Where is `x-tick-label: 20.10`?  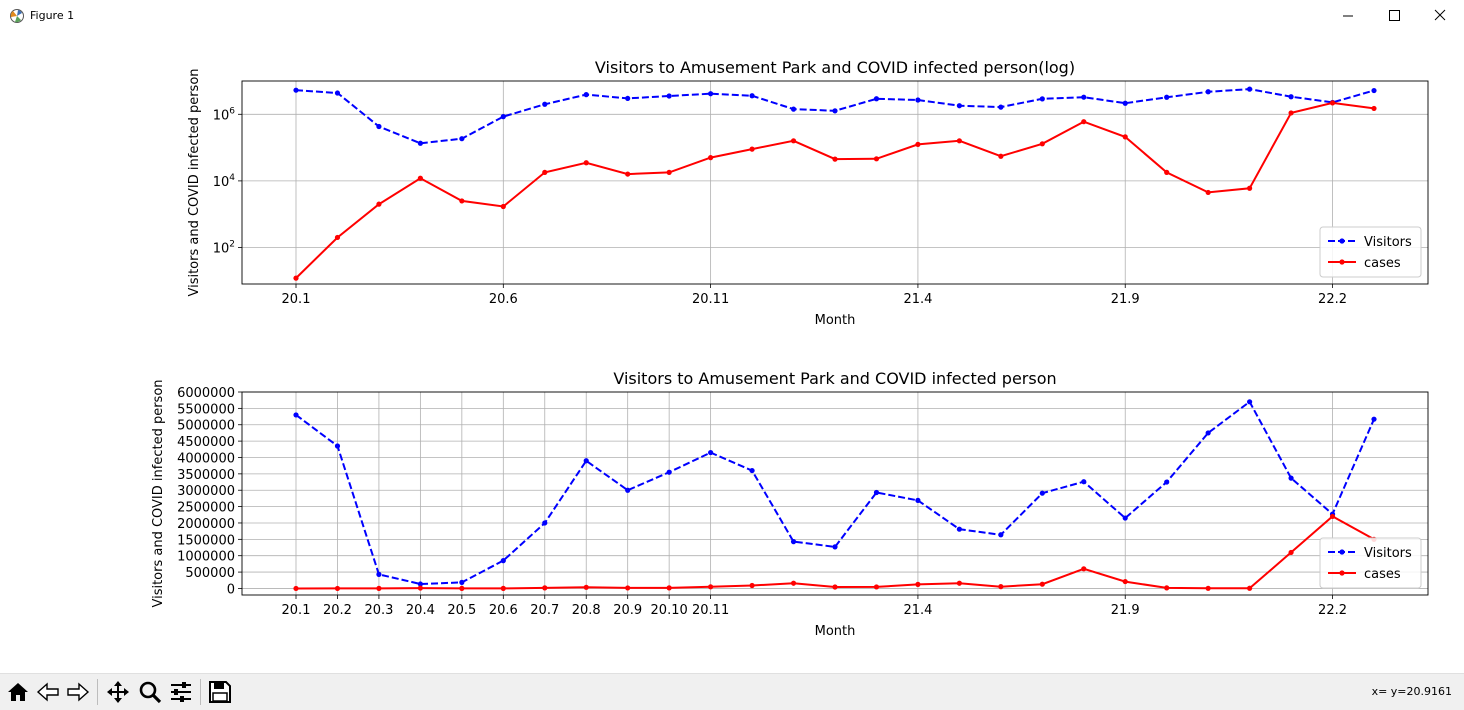 x-tick-label: 20.10 is located at coordinates (669, 610).